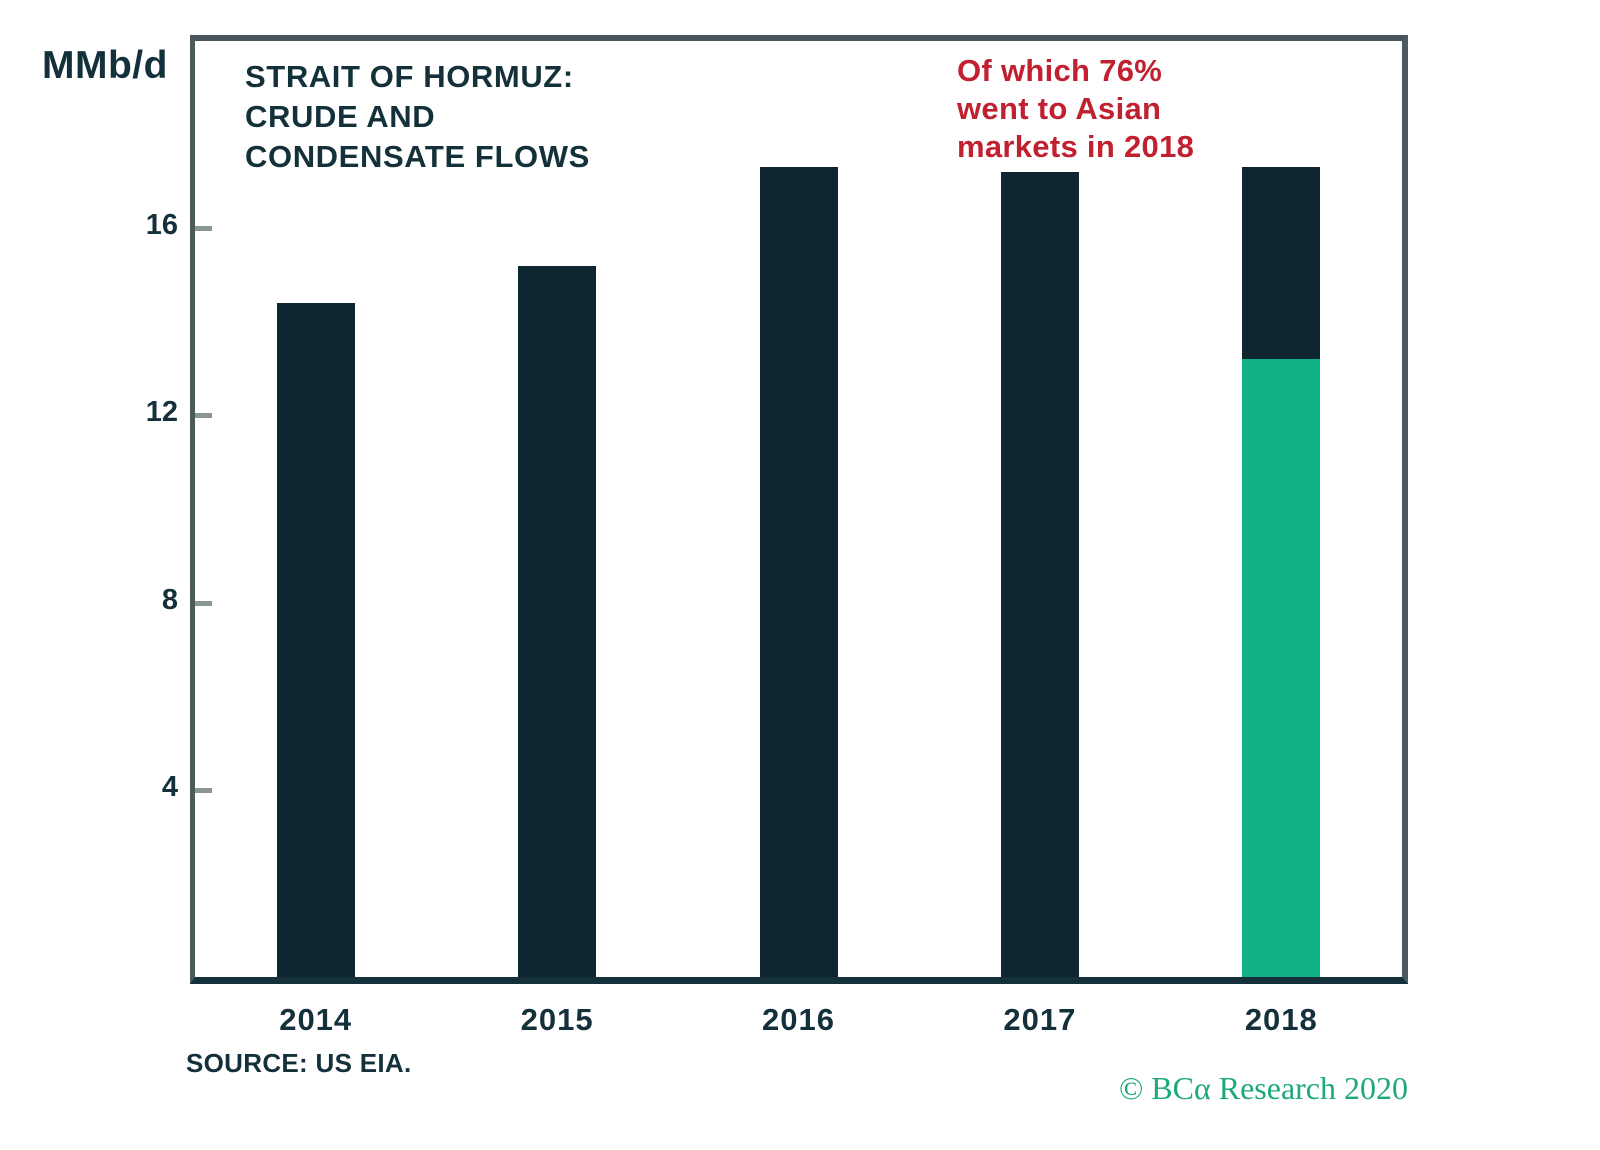 The image size is (1600, 1150). I want to click on x-tick-label: 2017, so click(1040, 1019).